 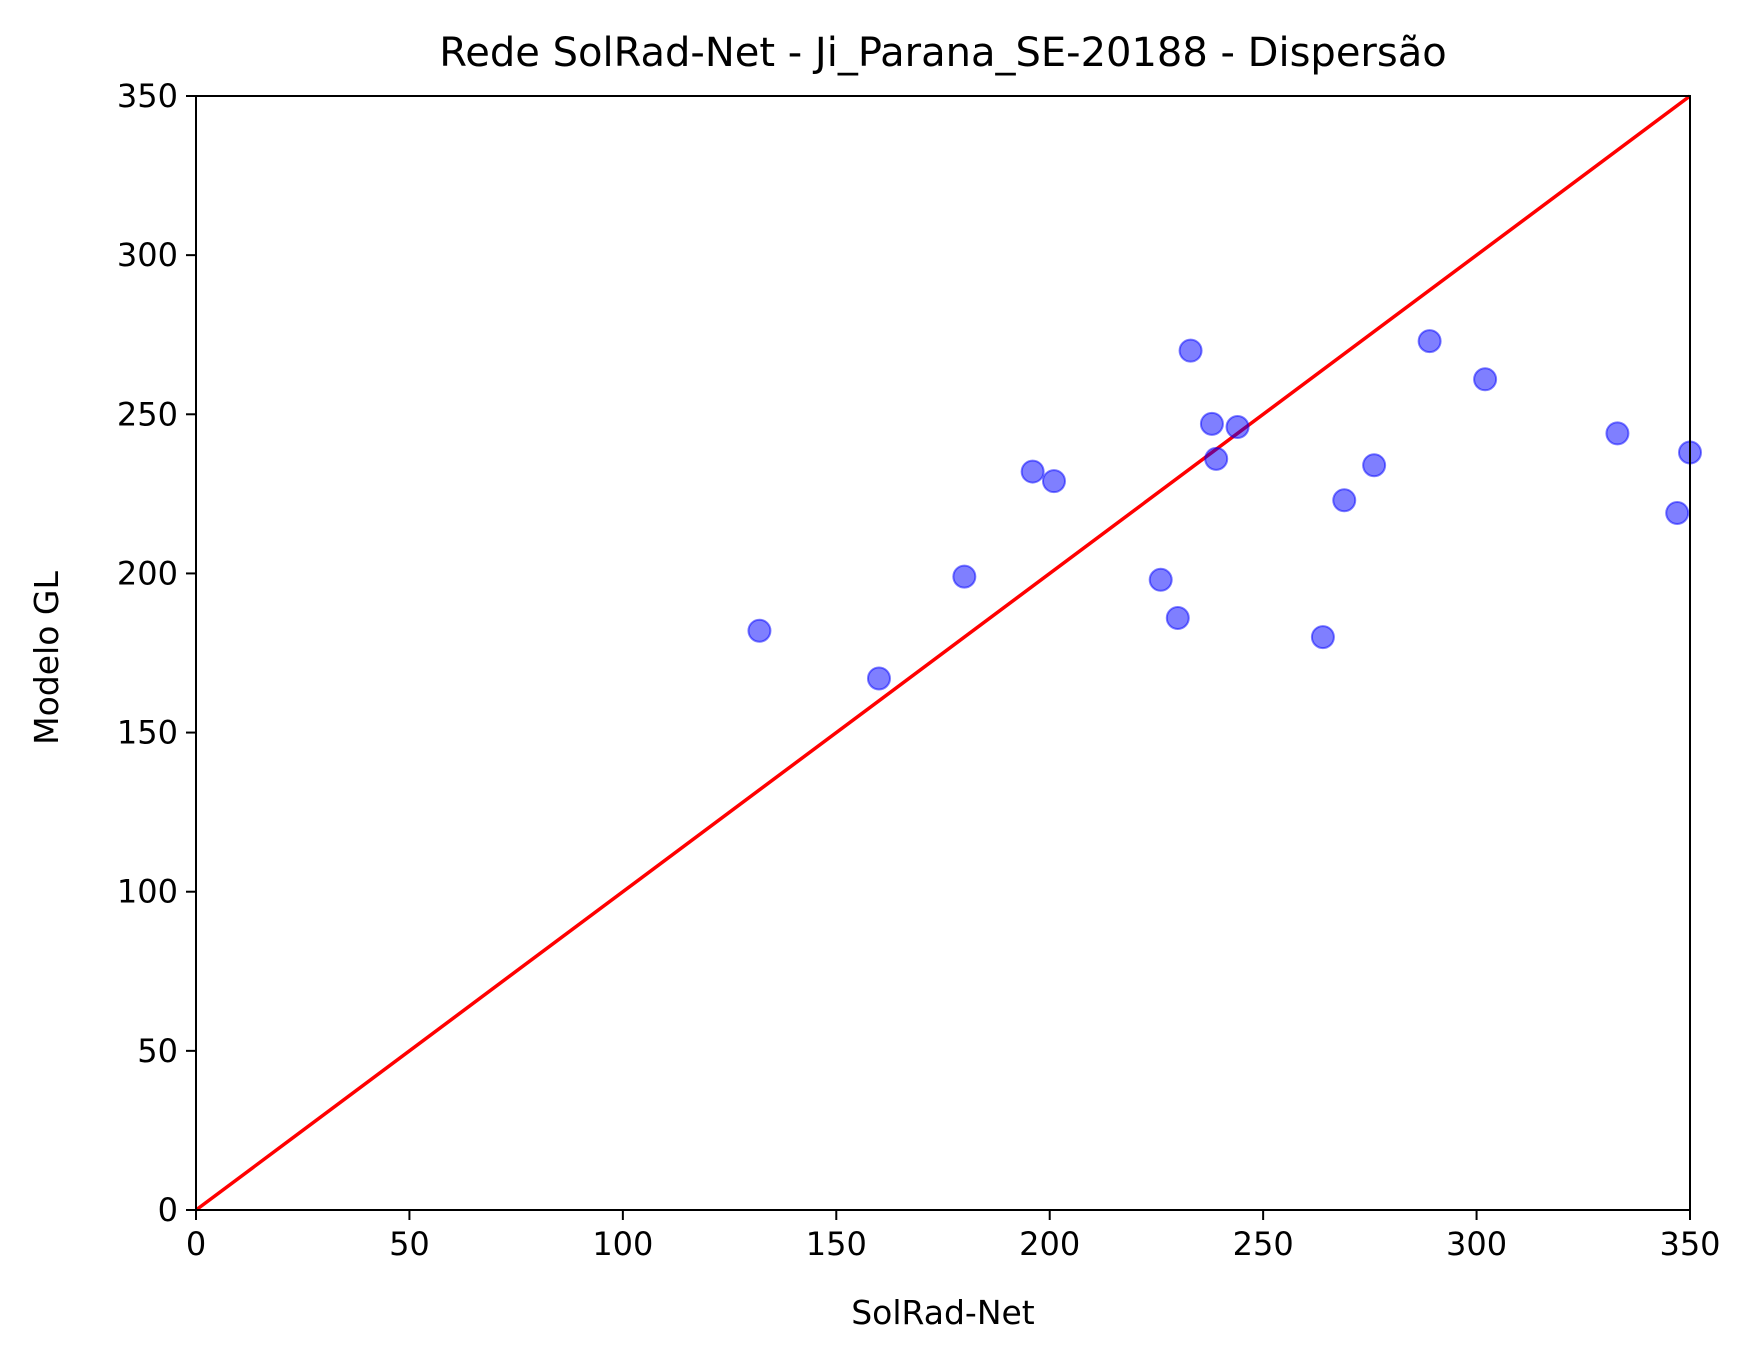 I want to click on x-axis-label: SolRad-Net, so click(x=943, y=1312).